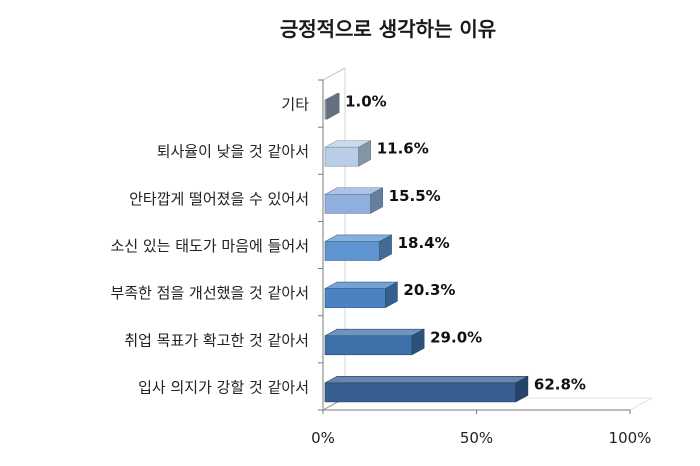  Describe the element at coordinates (403, 149) in the screenshot. I see `value-label: 11.6%` at that location.